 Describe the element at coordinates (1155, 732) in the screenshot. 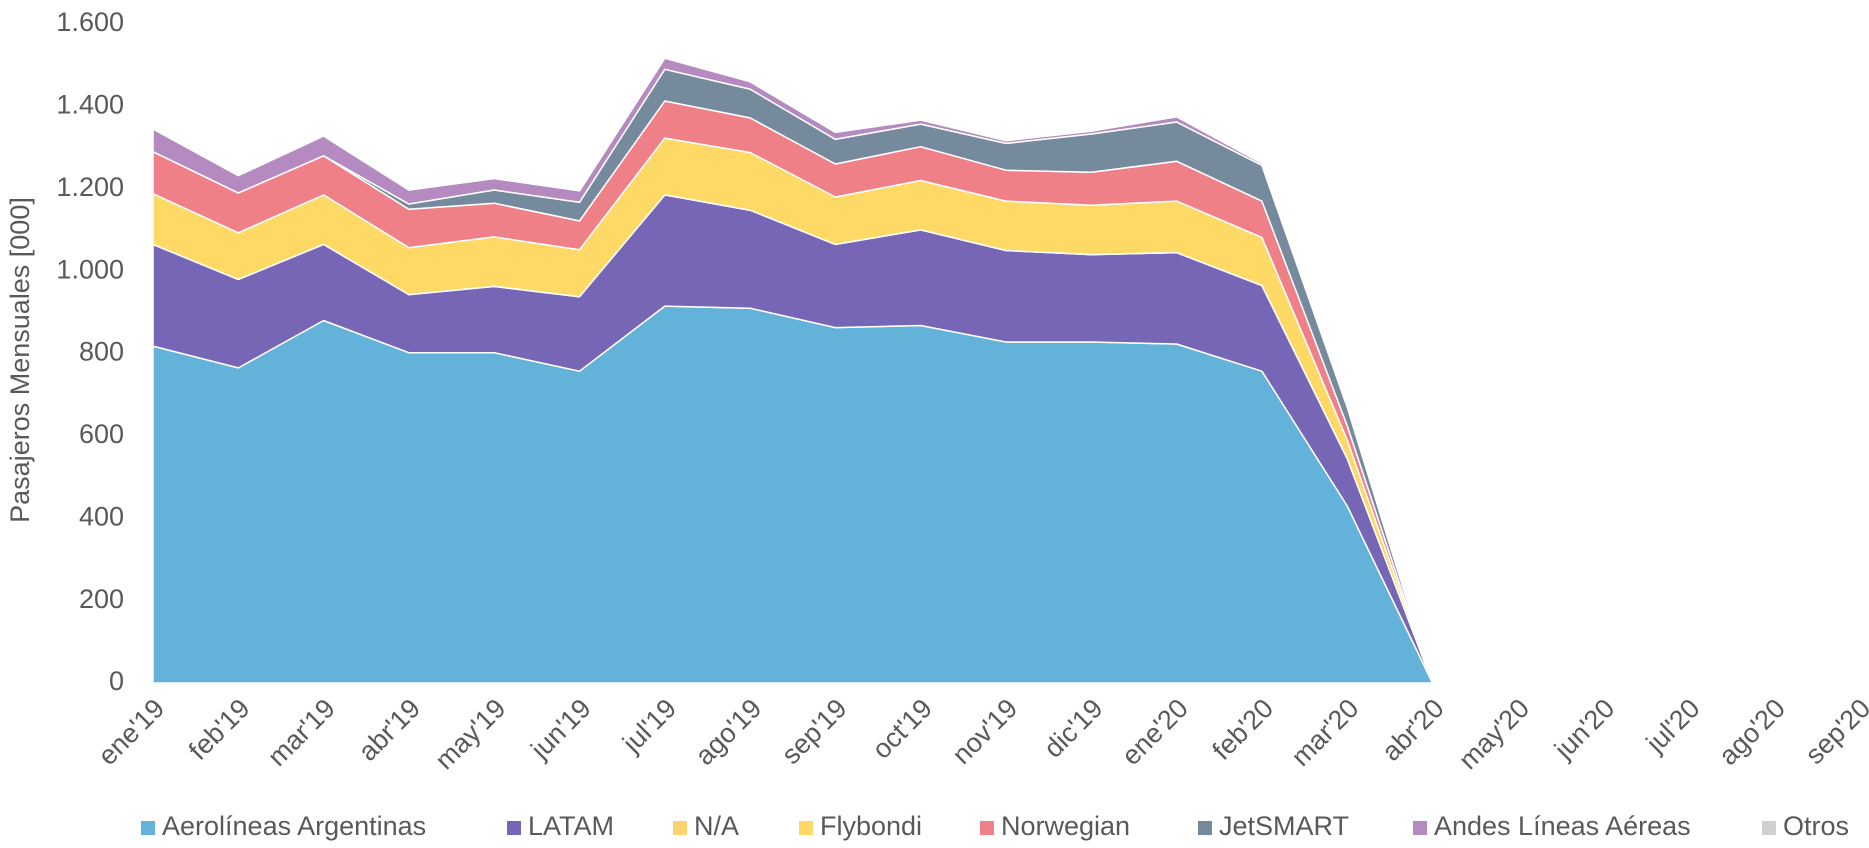

I see `x-tick-label: ene'20` at that location.